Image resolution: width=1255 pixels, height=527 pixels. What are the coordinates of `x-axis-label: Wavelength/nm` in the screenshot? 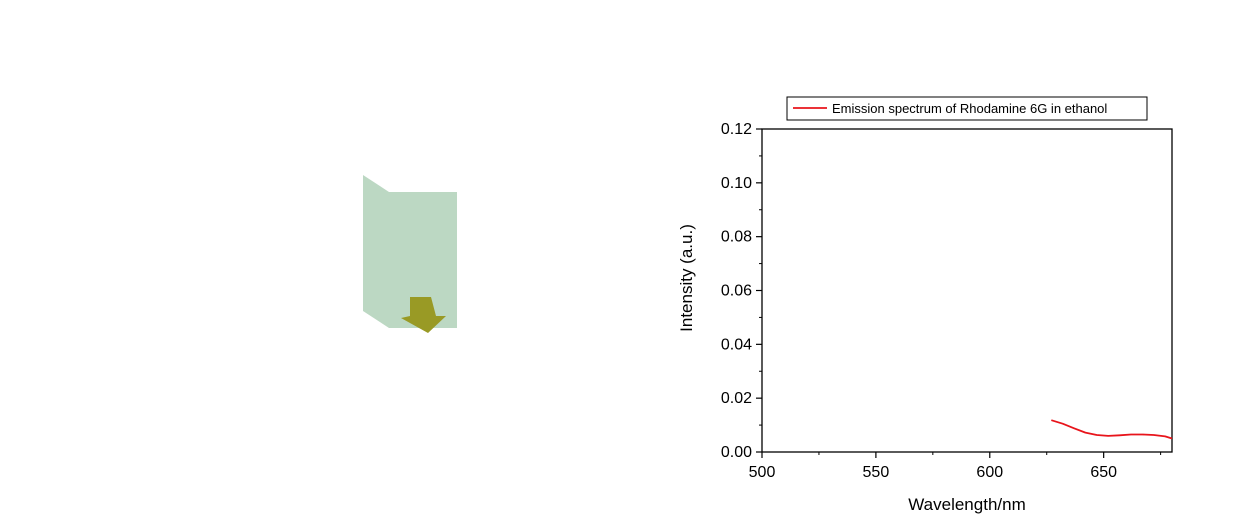 It's located at (966, 504).